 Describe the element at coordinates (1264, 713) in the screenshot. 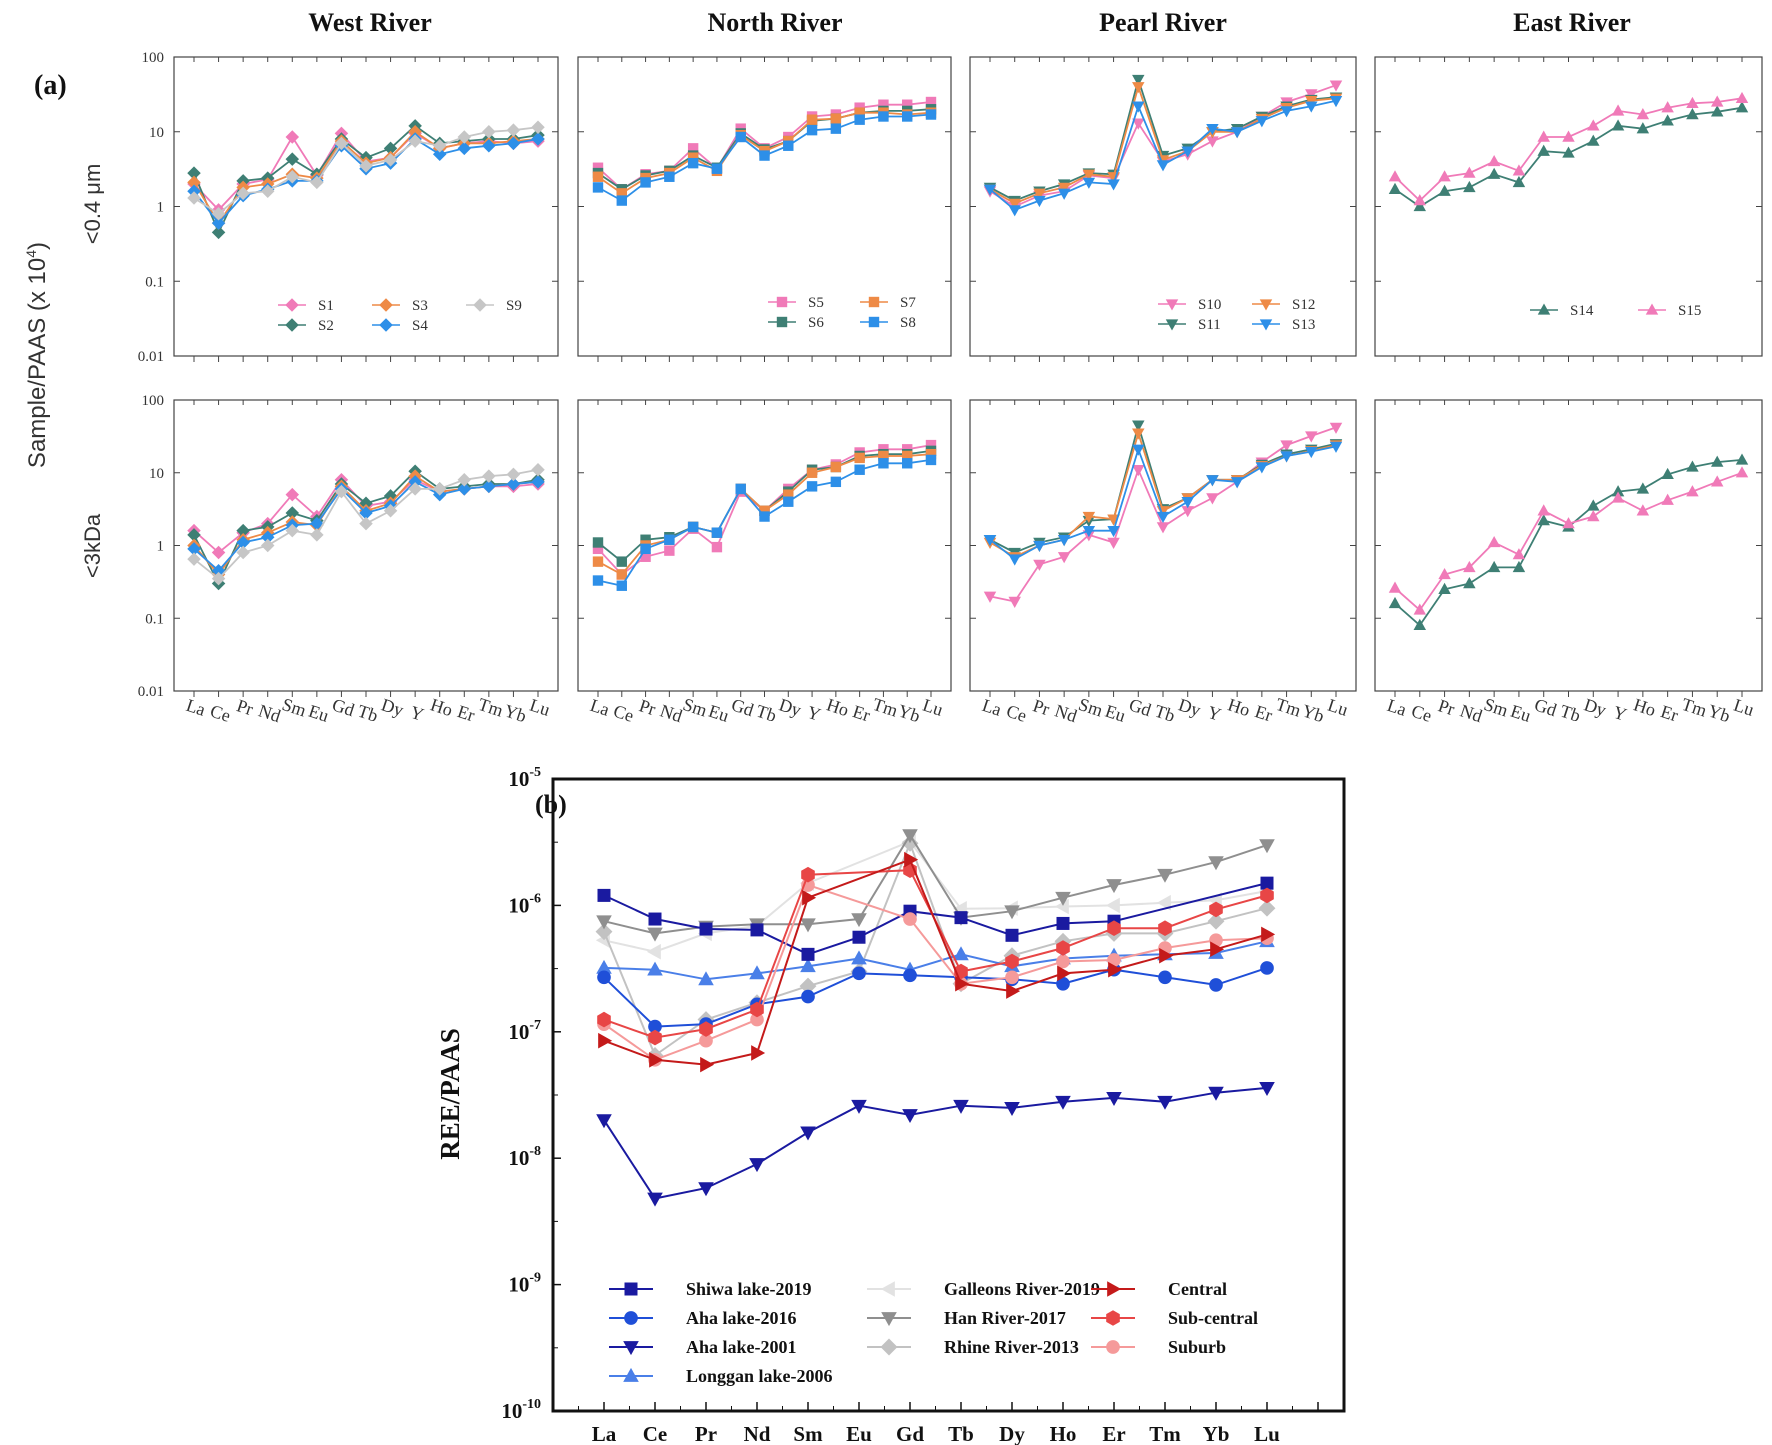

I see `x-tick-label: Er` at that location.